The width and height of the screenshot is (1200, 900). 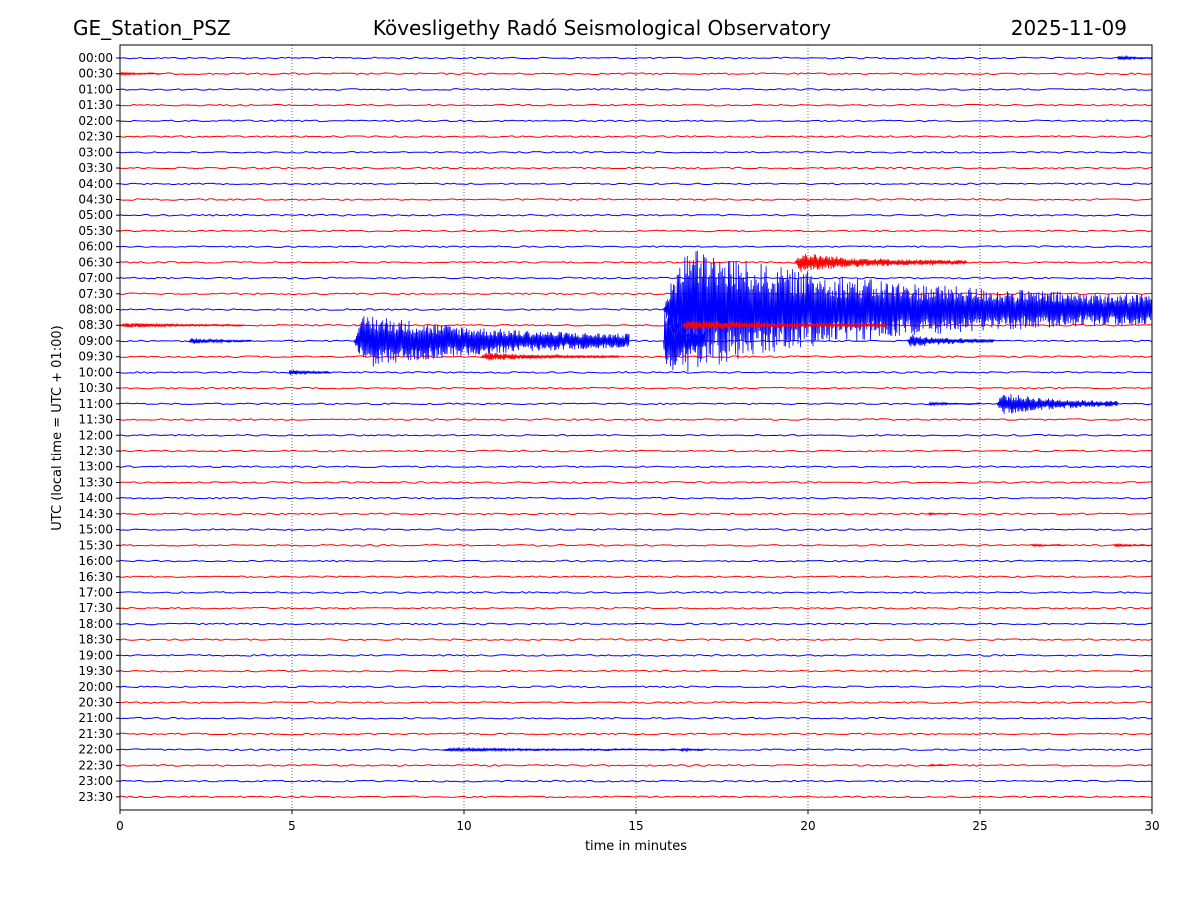 I want to click on row-label-2330: 23:30, so click(x=95, y=797).